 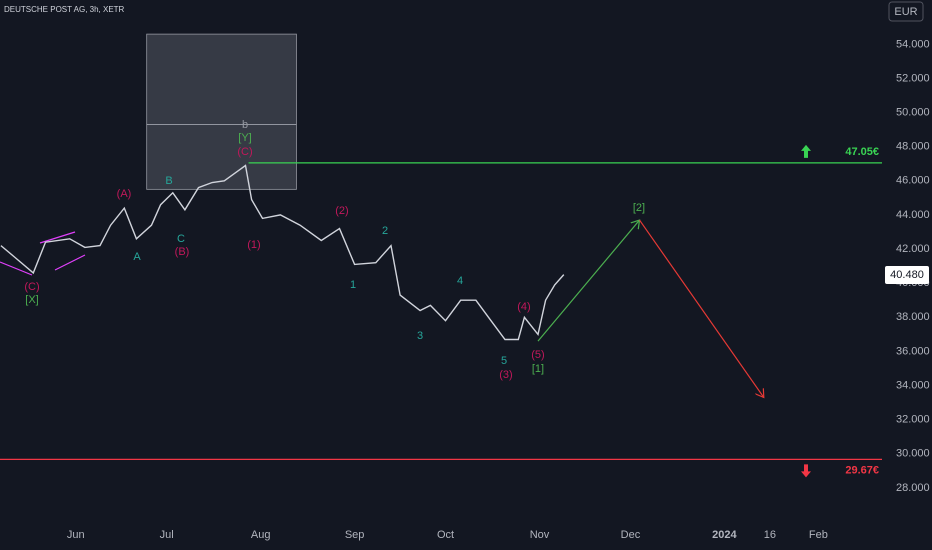 I want to click on wave-label: (1), so click(x=253, y=245).